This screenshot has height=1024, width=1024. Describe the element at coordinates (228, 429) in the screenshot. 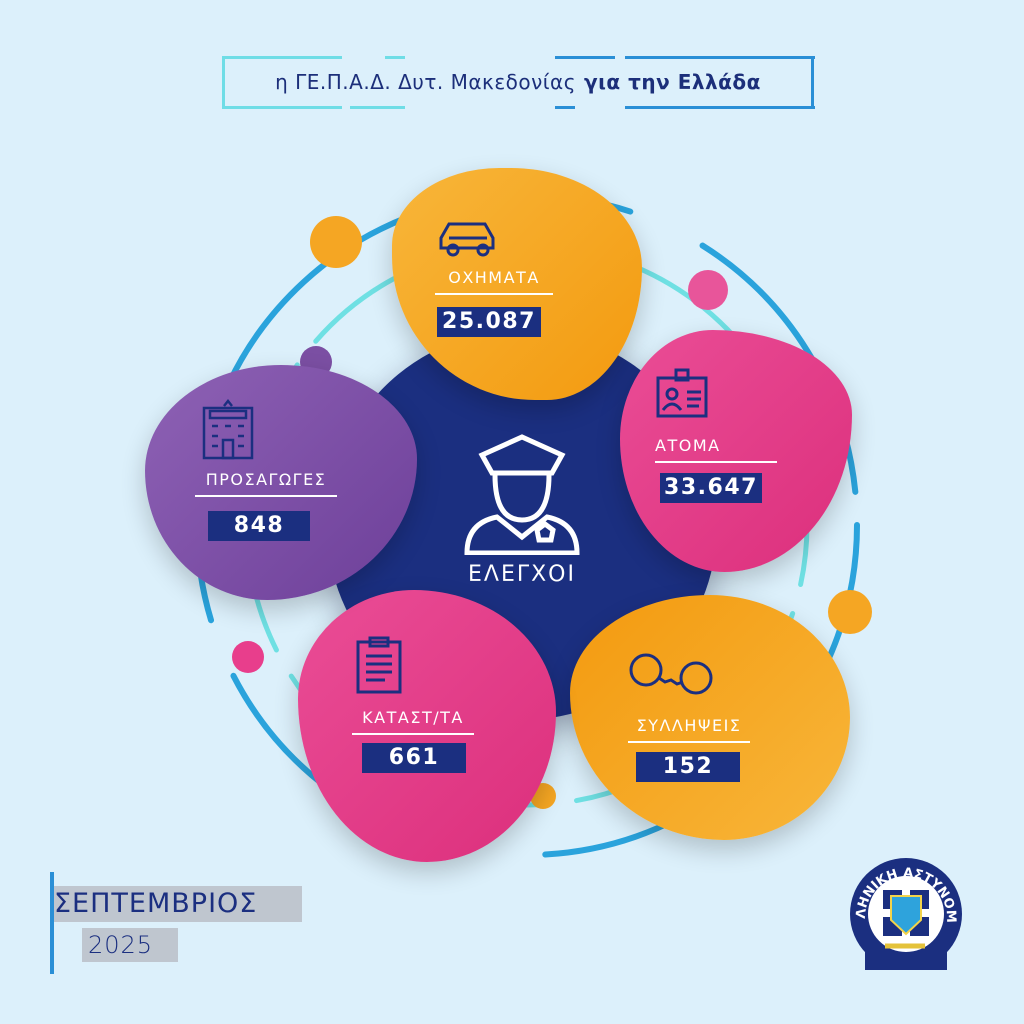

I see `police-station-icon` at that location.